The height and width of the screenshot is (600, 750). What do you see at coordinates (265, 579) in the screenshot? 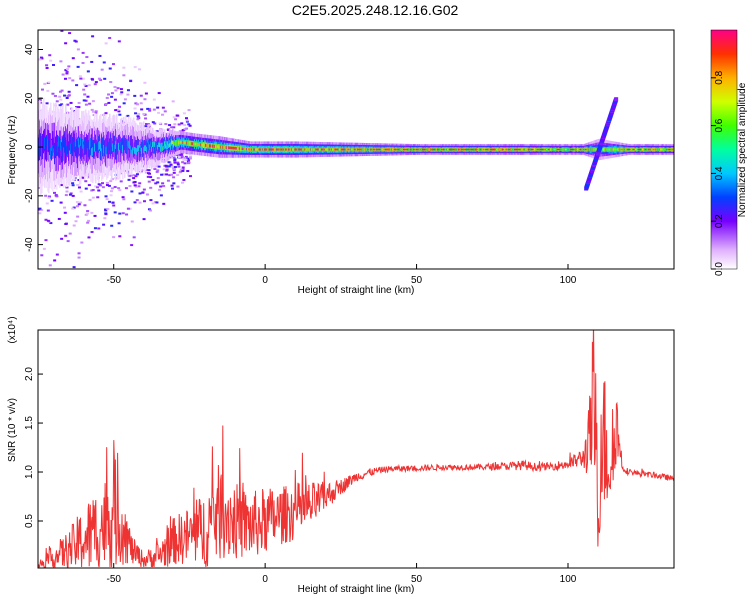
I see `snr-x-tick-label: 0` at bounding box center [265, 579].